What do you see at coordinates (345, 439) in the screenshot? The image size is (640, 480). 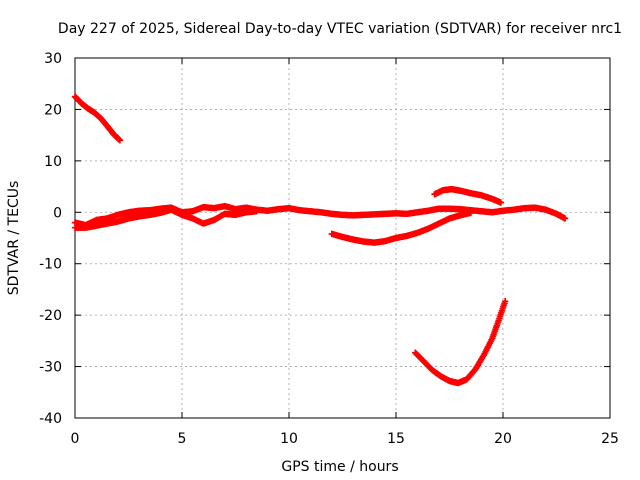 I see `x-tick-labels: 0 5 10 15 20 25` at bounding box center [345, 439].